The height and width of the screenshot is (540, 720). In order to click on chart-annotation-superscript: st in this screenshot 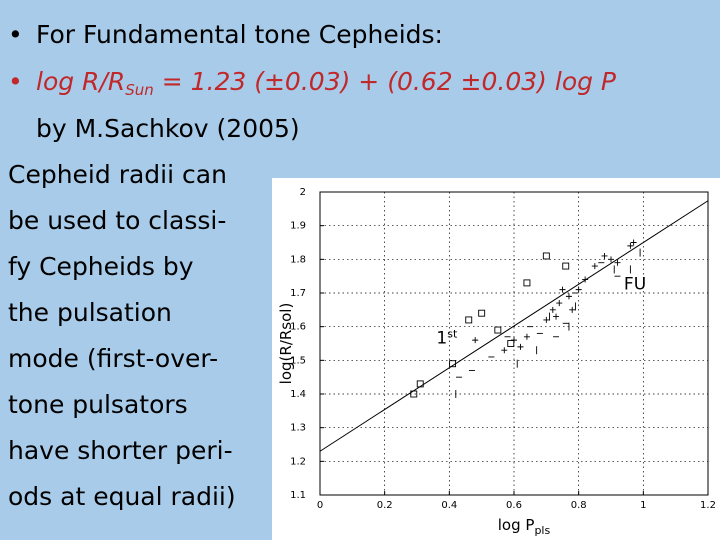, I will do `click(452, 334)`.